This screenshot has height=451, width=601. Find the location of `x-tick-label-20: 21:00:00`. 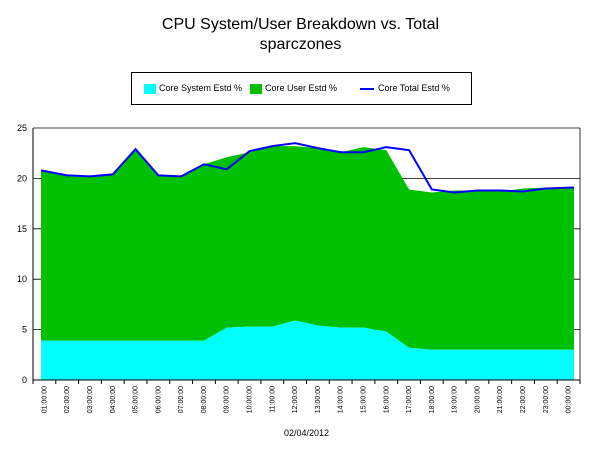

x-tick-label-20: 21:00:00 is located at coordinates (500, 399).